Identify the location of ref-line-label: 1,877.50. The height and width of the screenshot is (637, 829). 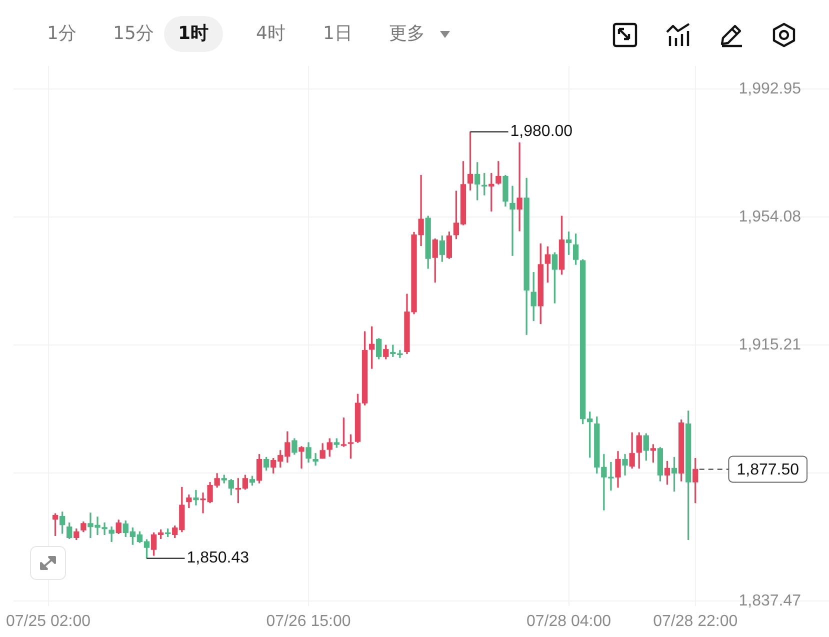
(768, 470).